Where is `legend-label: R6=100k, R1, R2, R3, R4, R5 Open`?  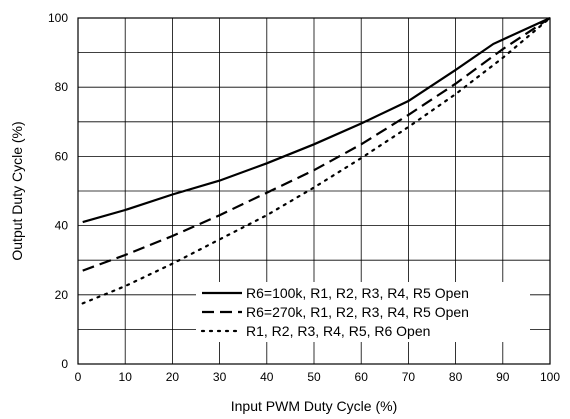
legend-label: R6=100k, R1, R2, R3, R4, R5 Open is located at coordinates (357, 293).